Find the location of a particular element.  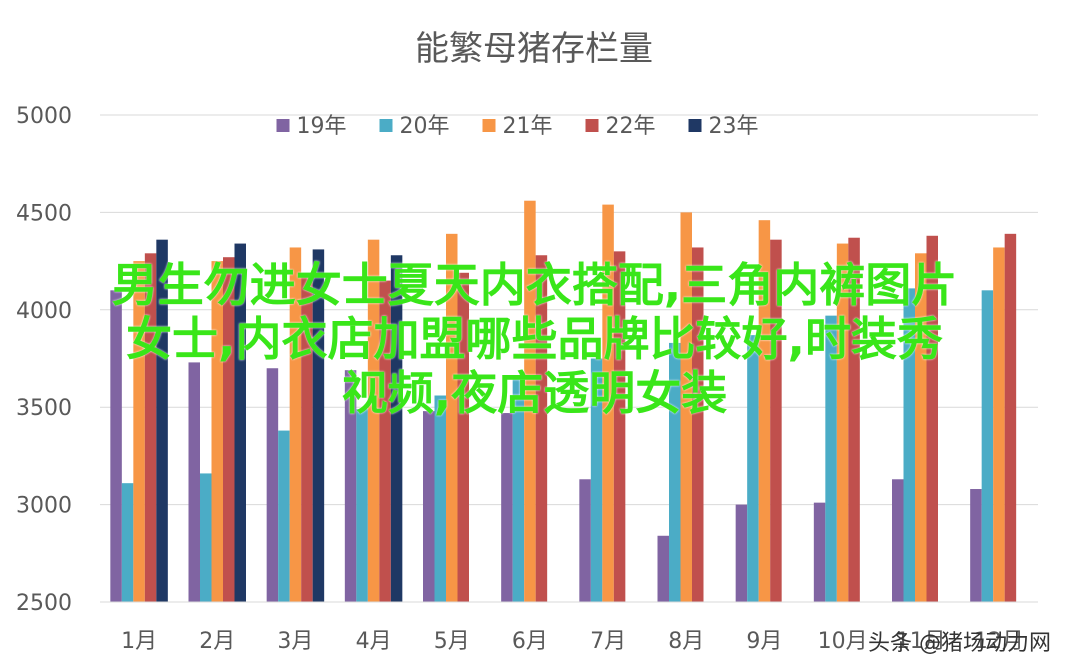

x-tick-label: 12月 is located at coordinates (999, 641).